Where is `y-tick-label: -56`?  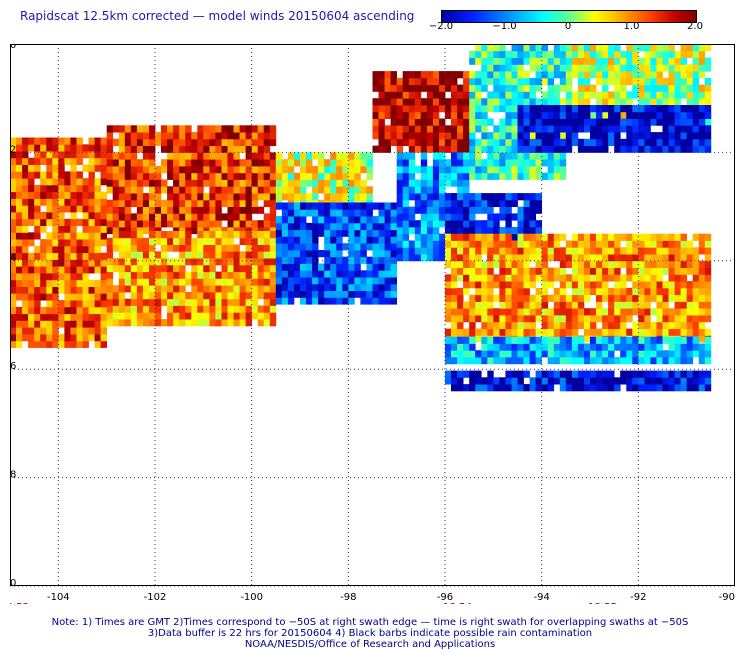 y-tick-label: -56 is located at coordinates (13, 366).